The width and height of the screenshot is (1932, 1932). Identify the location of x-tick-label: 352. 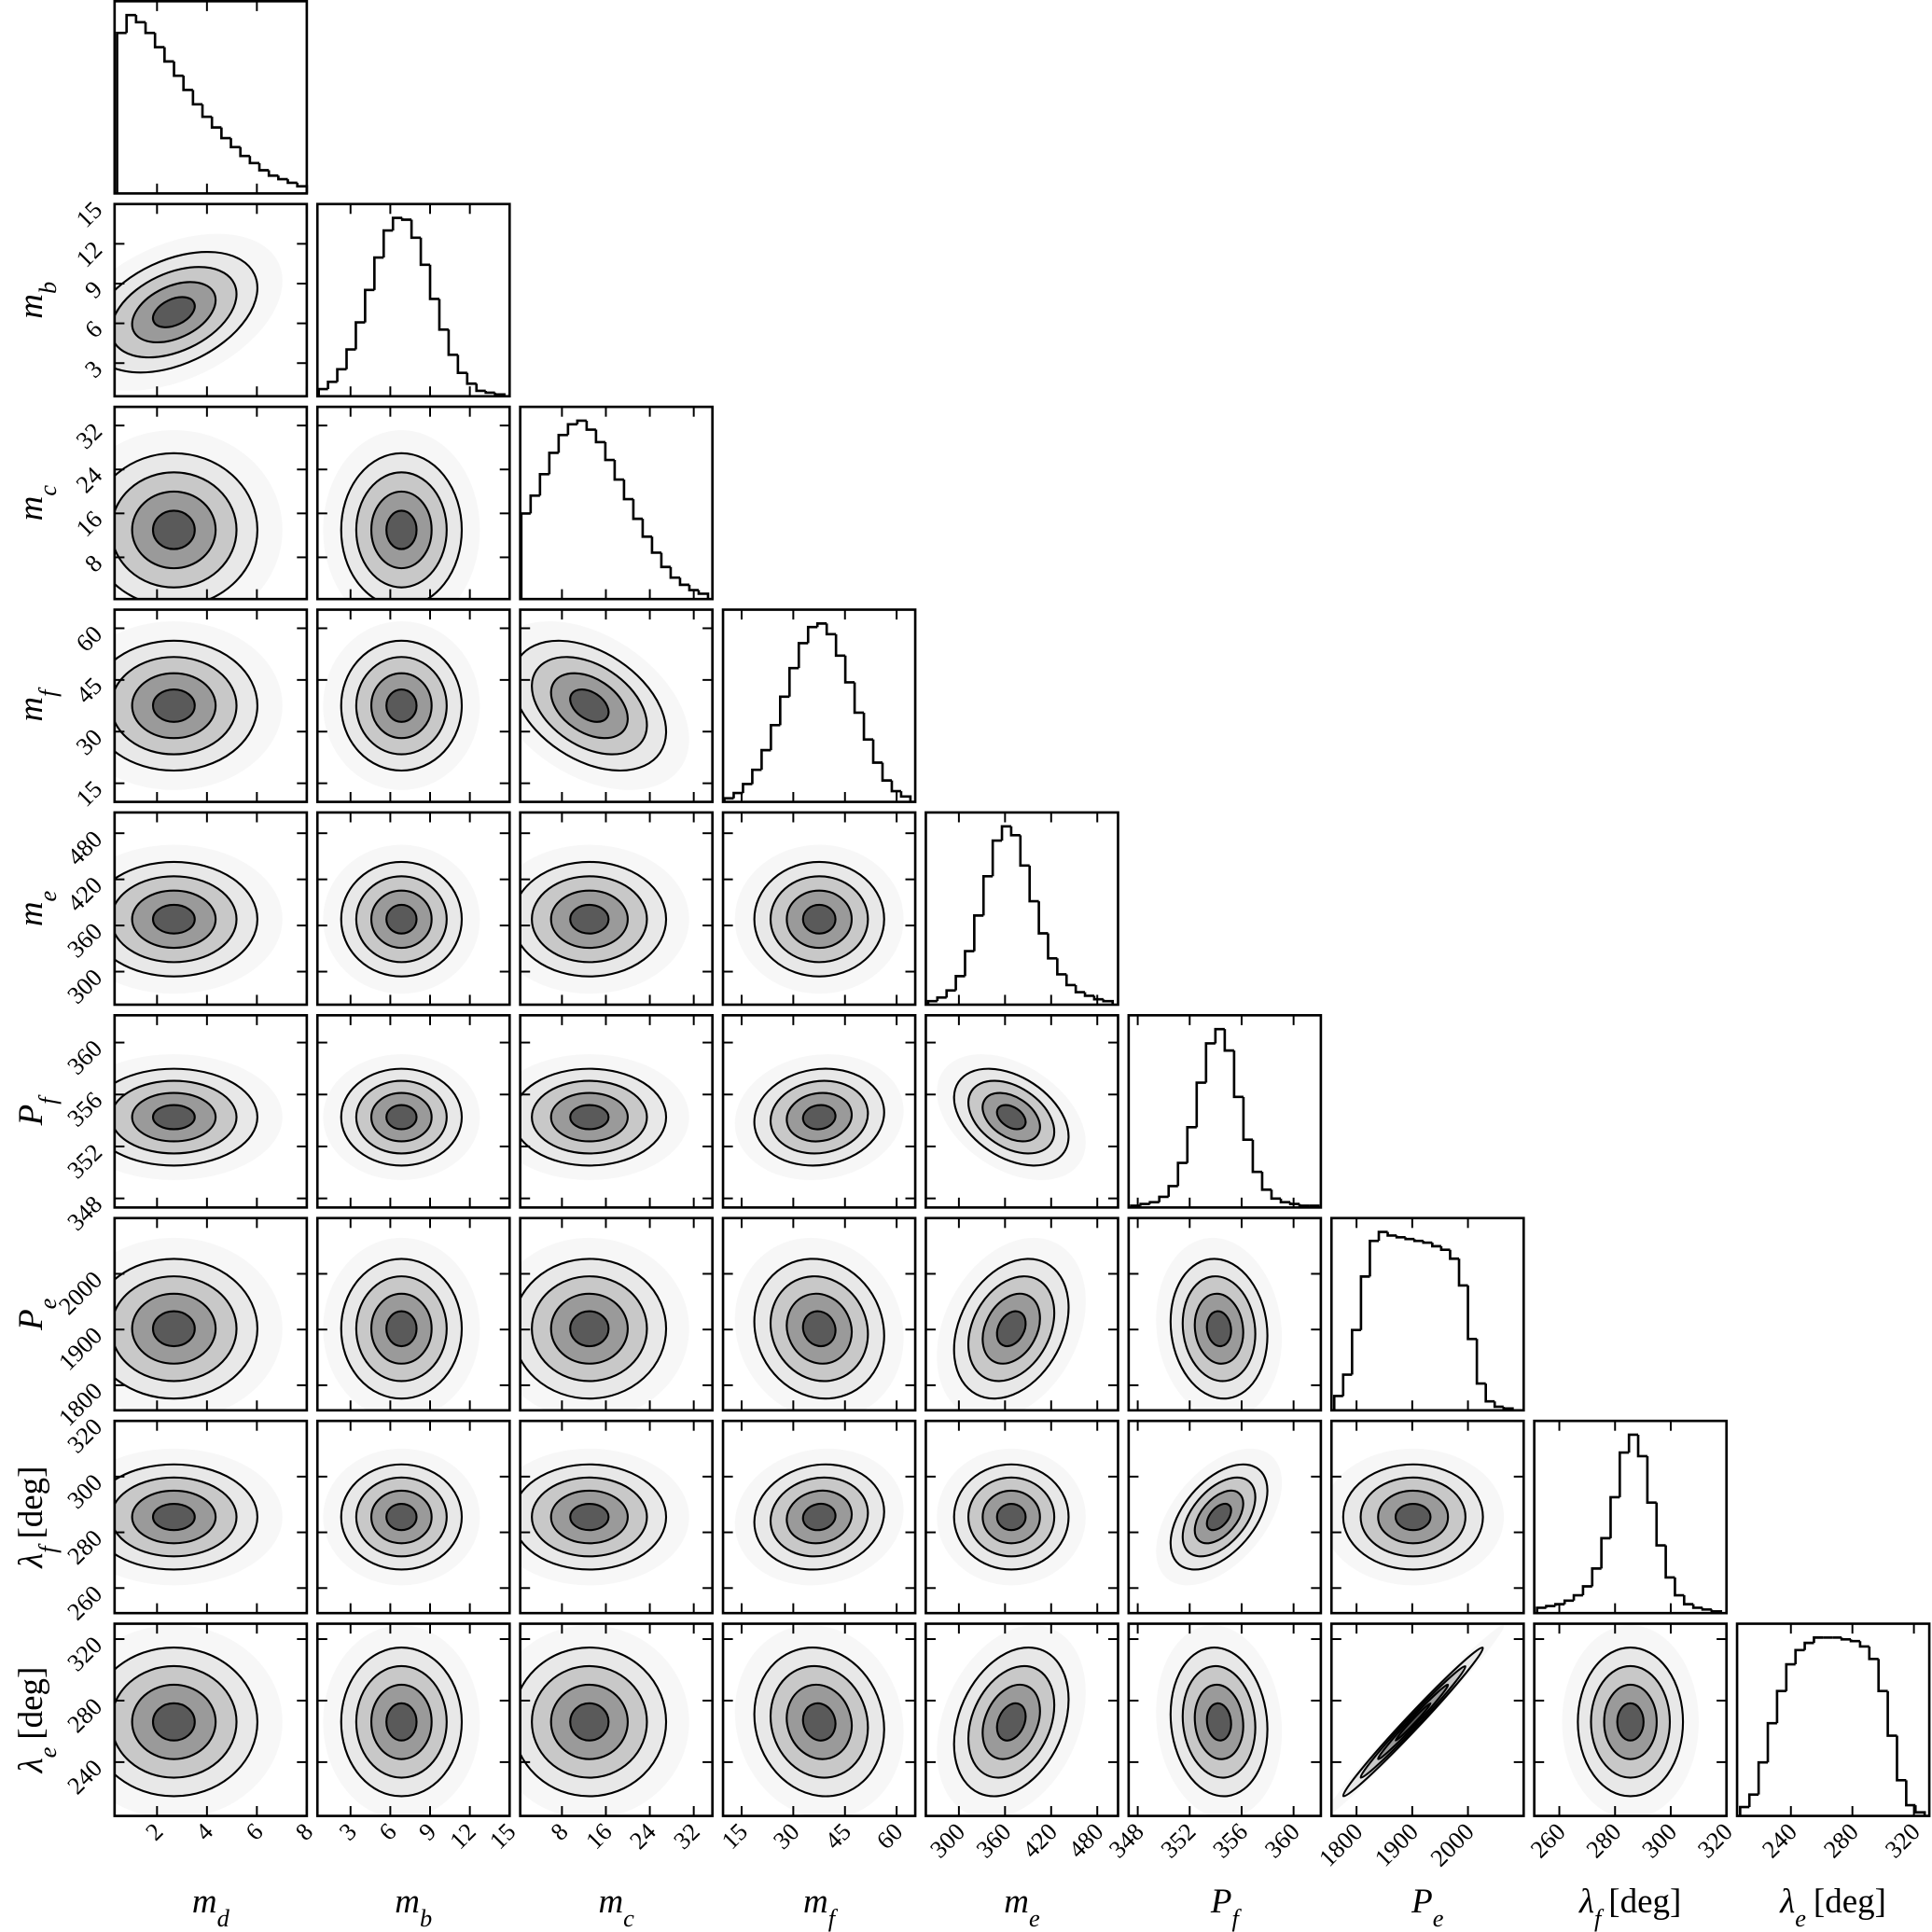
(1178, 1840).